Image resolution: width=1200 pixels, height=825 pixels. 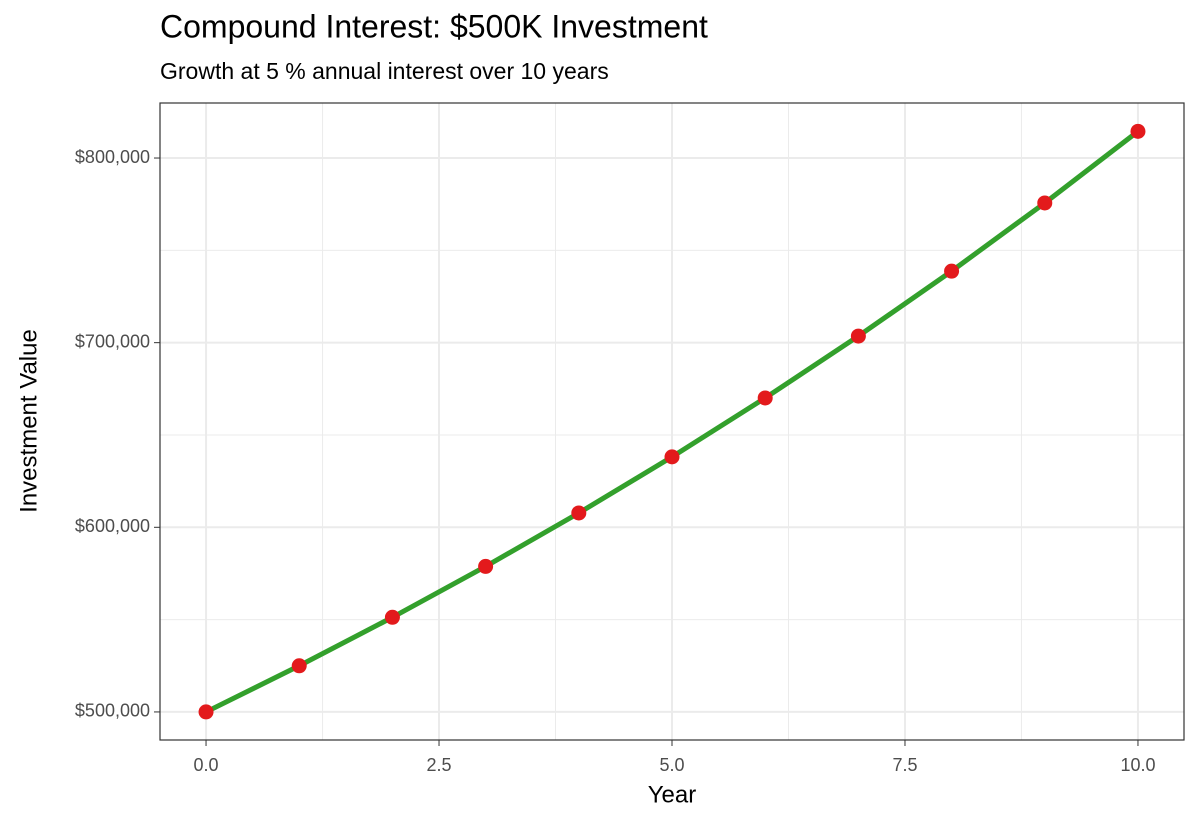 What do you see at coordinates (112, 526) in the screenshot?
I see `y-tick-label: $600,000` at bounding box center [112, 526].